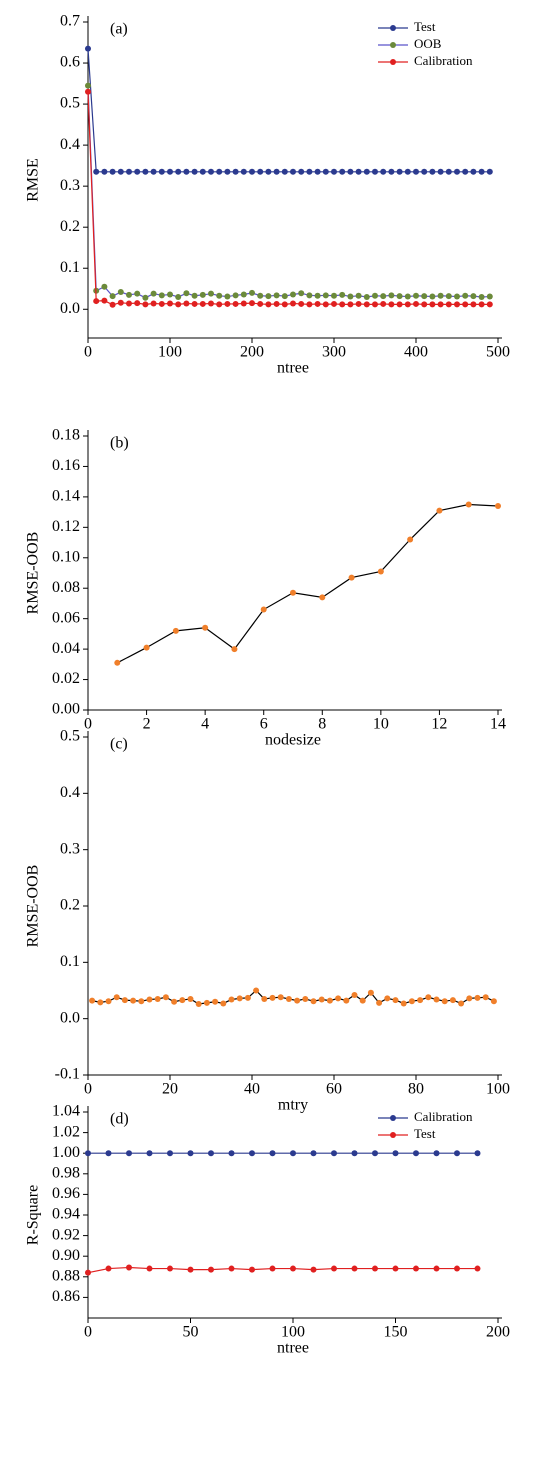 The height and width of the screenshot is (1484, 535). Describe the element at coordinates (66, 435) in the screenshot. I see `y-tick-label: 0.18` at that location.